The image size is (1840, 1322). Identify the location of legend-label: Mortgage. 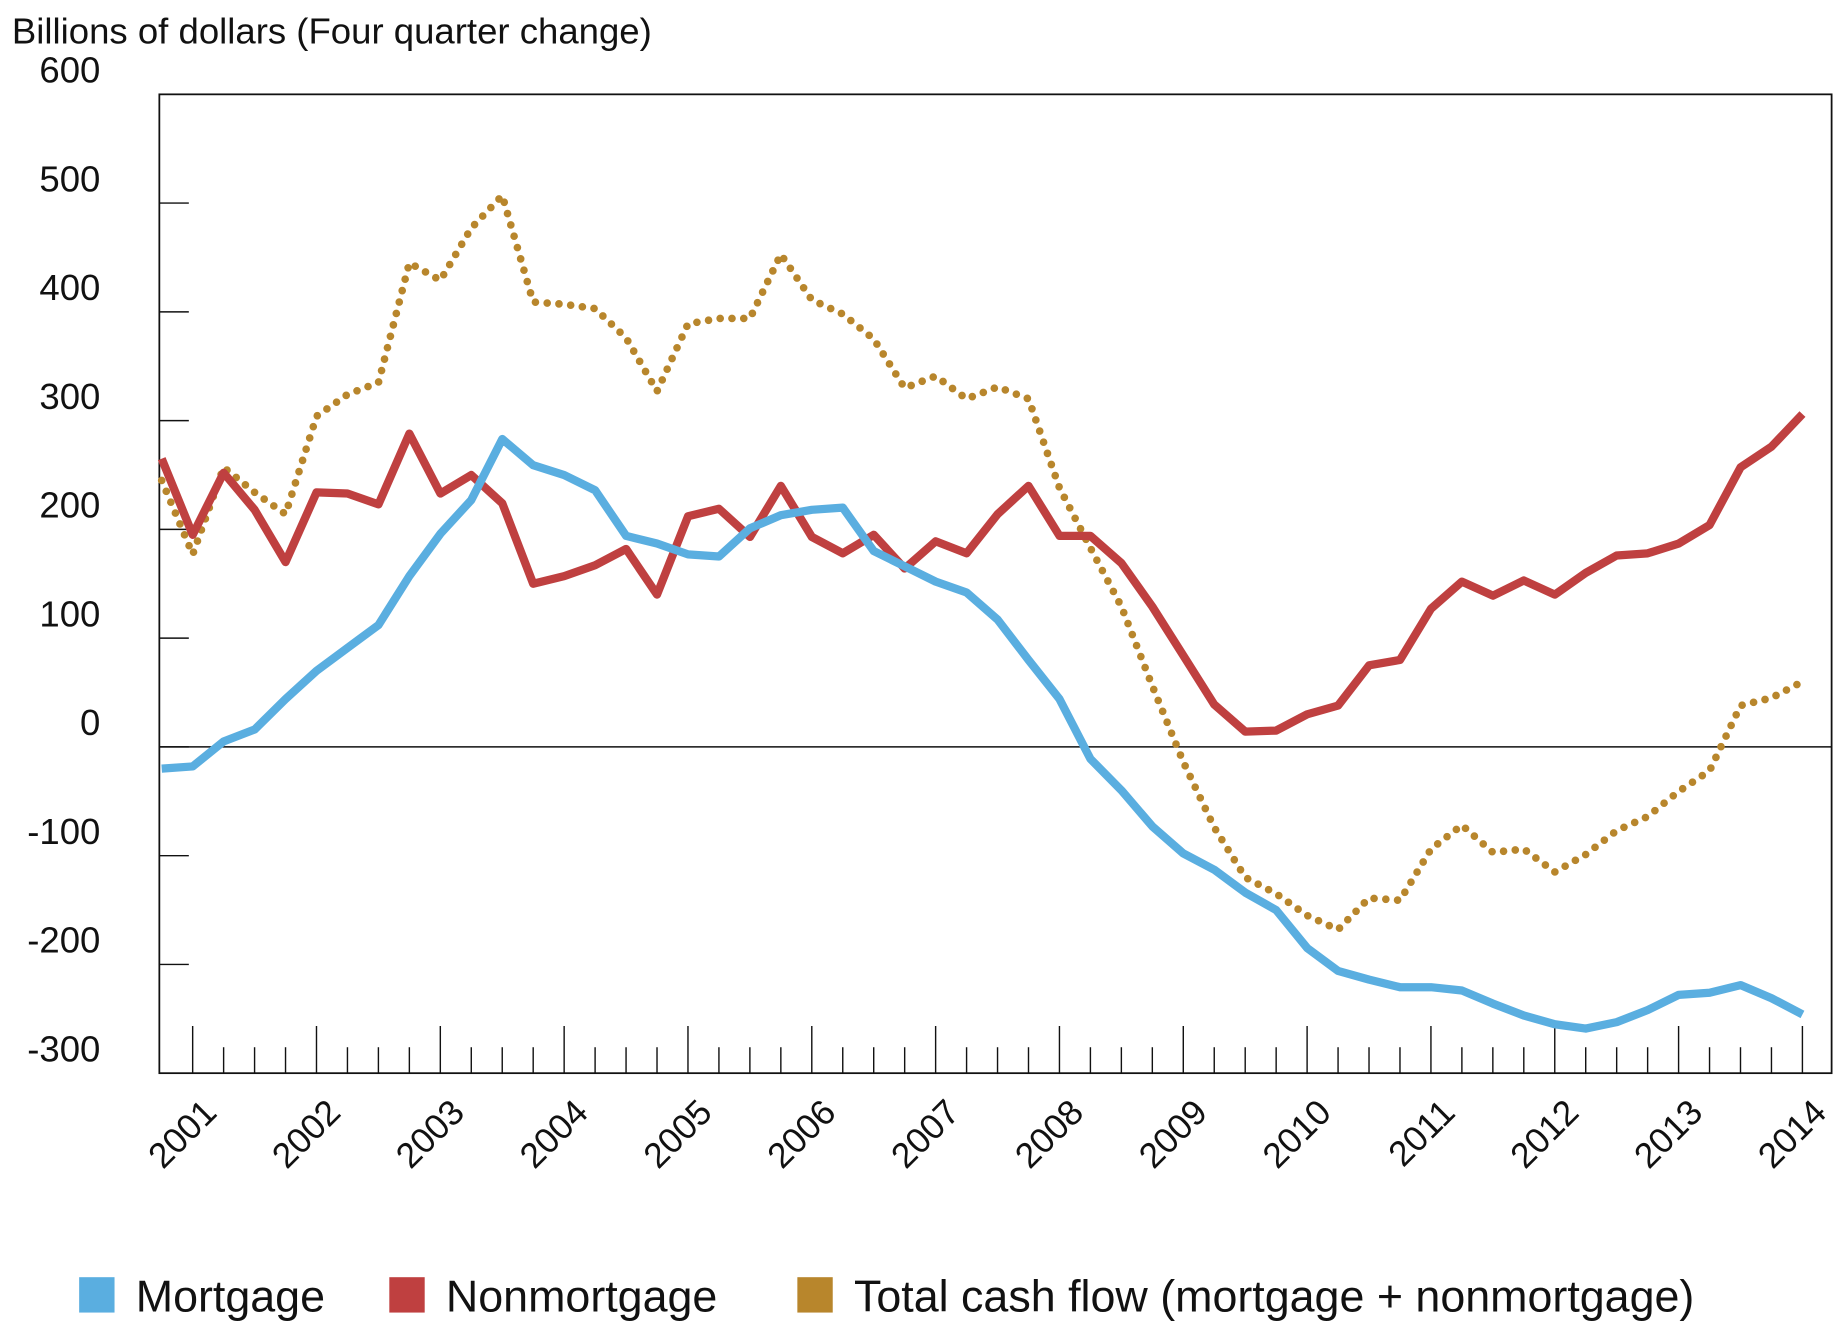
(230, 1296).